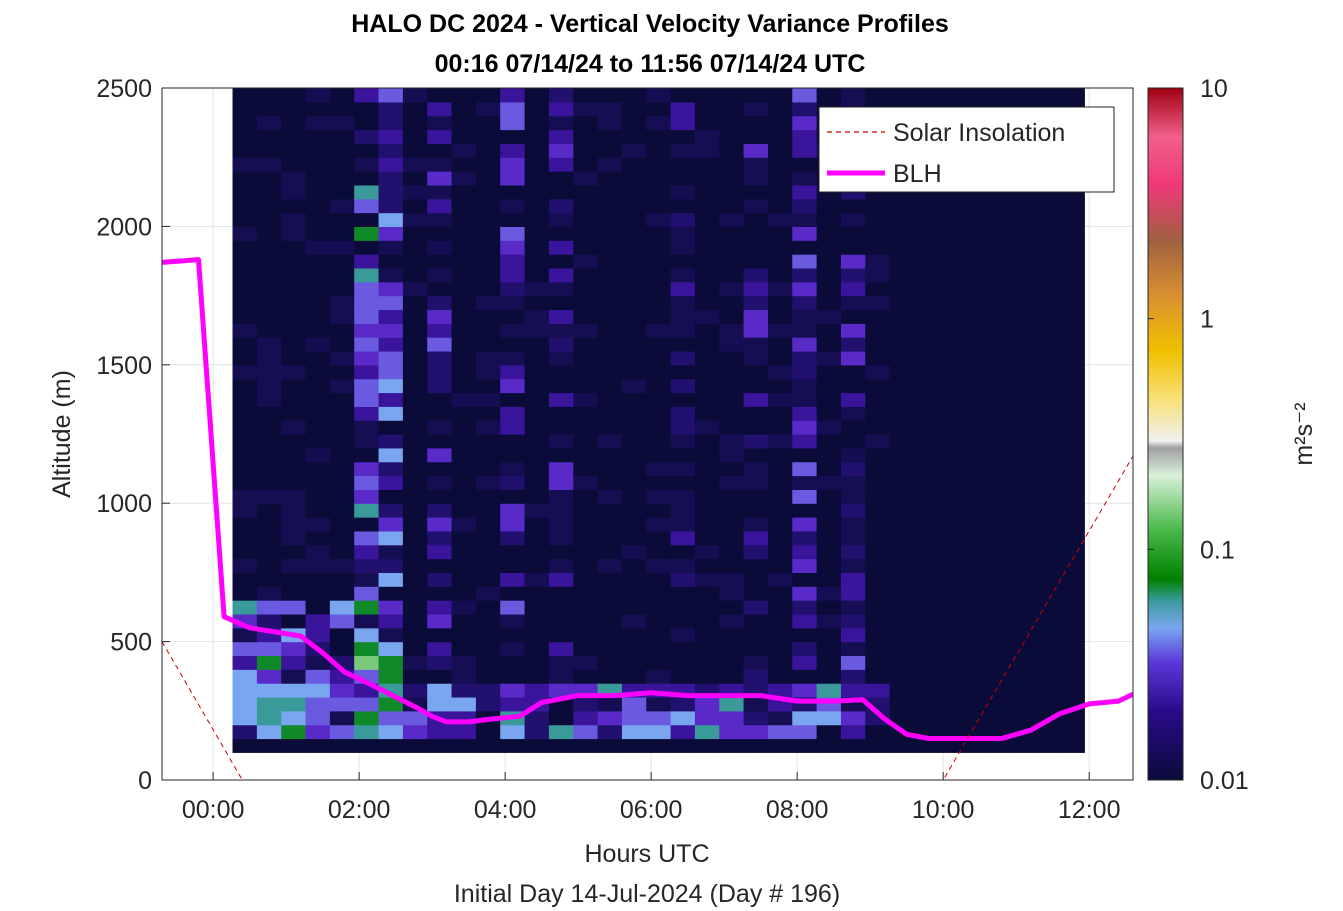 This screenshot has width=1343, height=911. Describe the element at coordinates (124, 504) in the screenshot. I see `y-tick-label: 1000` at that location.